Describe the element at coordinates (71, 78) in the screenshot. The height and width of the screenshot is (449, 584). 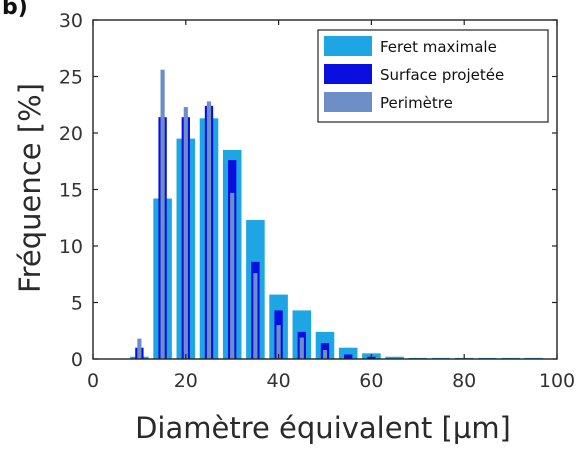
I see `y-tick-label: 25` at that location.